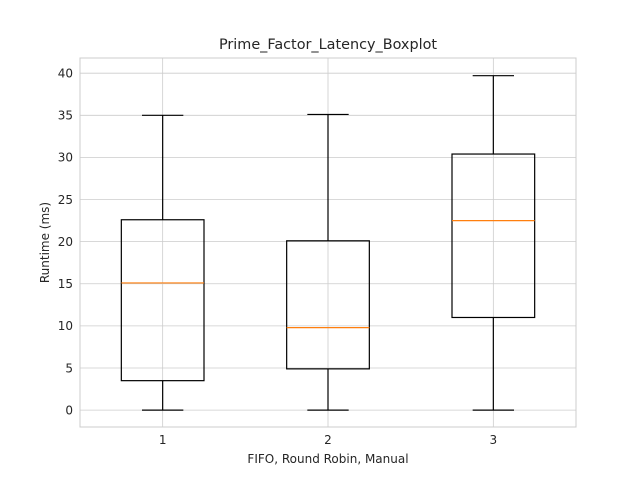 This screenshot has width=640, height=480. Describe the element at coordinates (45, 242) in the screenshot. I see `y-axis-label: Runtime (ms)` at that location.